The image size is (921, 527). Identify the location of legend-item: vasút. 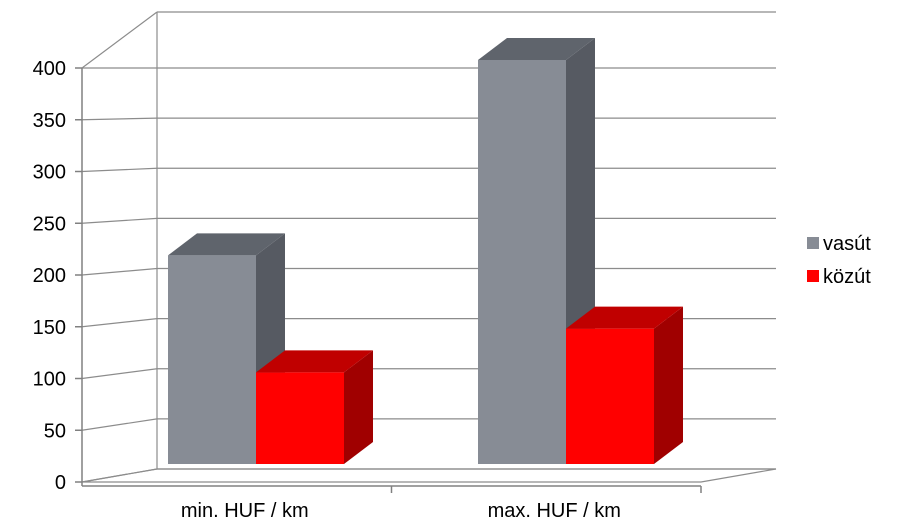
(839, 244).